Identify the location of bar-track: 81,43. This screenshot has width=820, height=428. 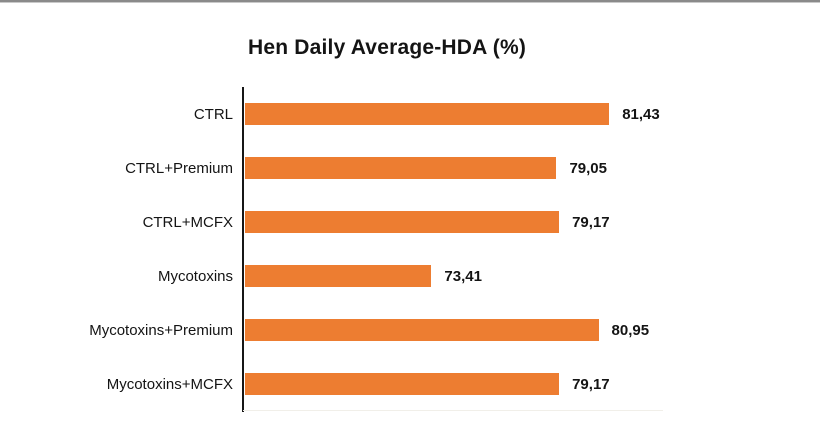
(452, 114).